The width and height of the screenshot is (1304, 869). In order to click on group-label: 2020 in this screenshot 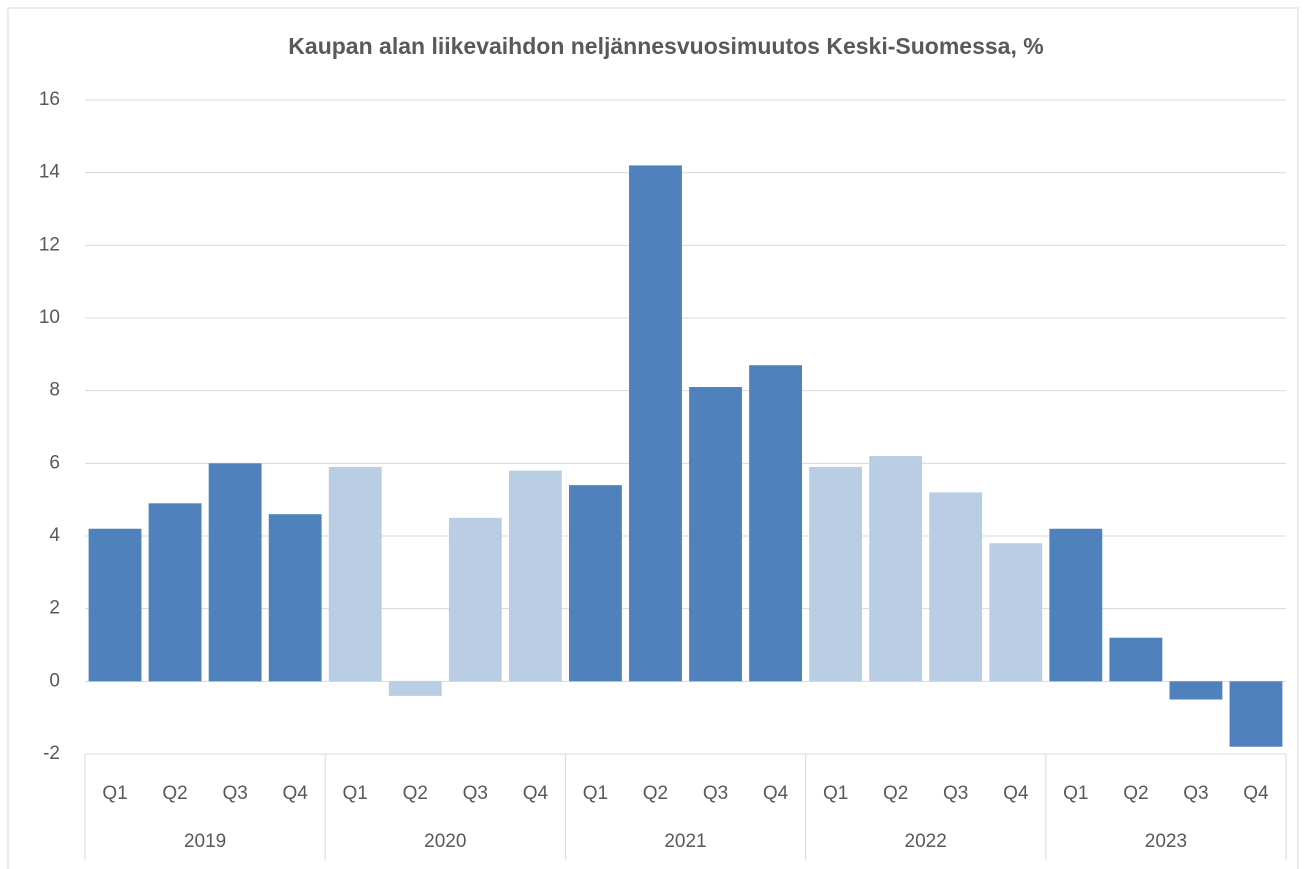, I will do `click(445, 841)`.